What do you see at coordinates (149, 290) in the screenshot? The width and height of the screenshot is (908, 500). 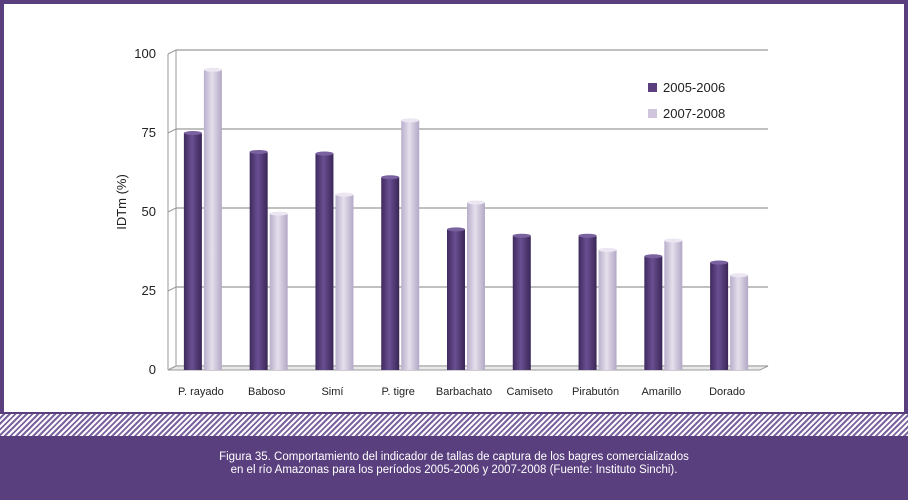 I see `y-tick-label: 25` at bounding box center [149, 290].